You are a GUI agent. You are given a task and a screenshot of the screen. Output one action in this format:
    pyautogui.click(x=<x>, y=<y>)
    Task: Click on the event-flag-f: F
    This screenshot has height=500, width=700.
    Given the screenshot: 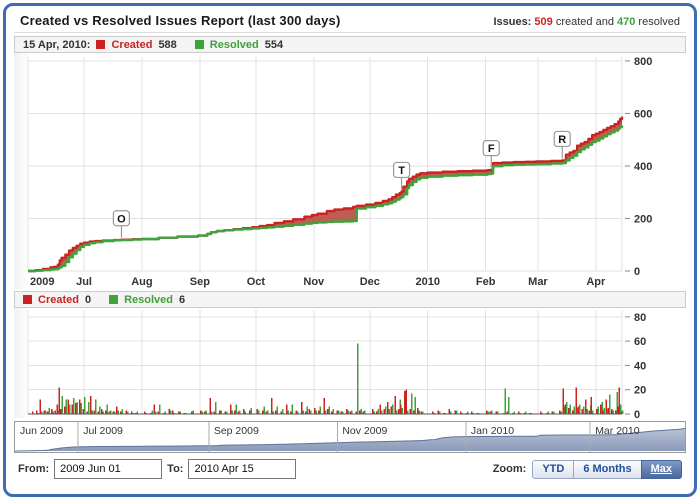 What is the action you would take?
    pyautogui.click(x=491, y=154)
    